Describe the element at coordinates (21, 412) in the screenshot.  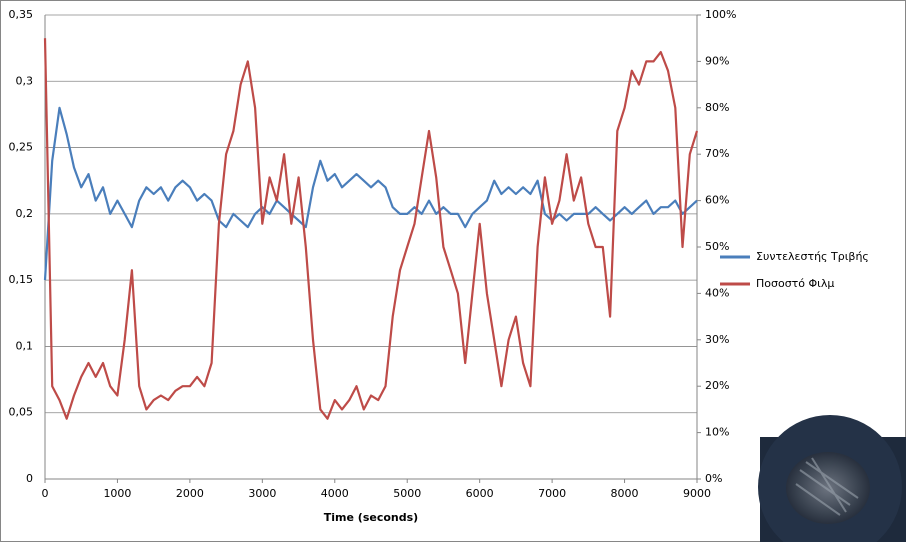
I see `y-tick-label: 0,05` at that location.